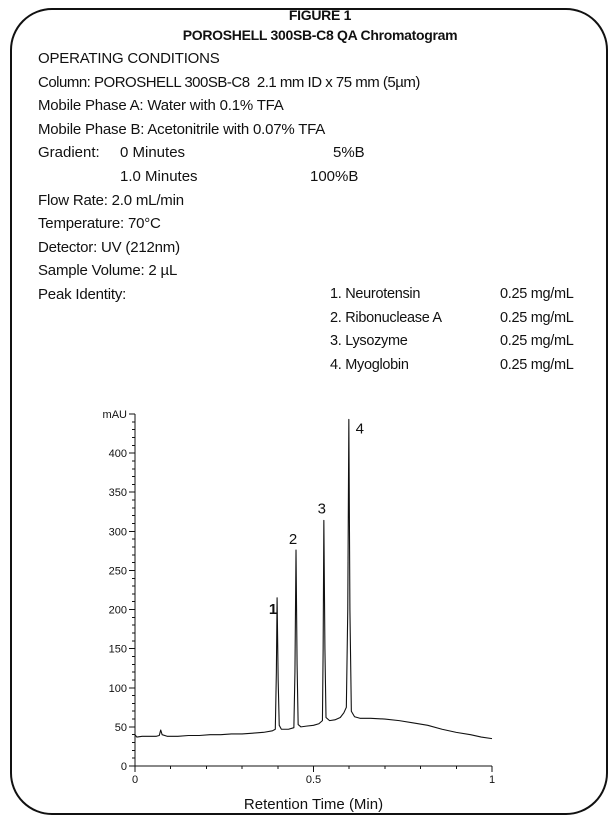 The width and height of the screenshot is (610, 819). What do you see at coordinates (159, 176) in the screenshot?
I see `gradient-time: 1.0 Minutes` at bounding box center [159, 176].